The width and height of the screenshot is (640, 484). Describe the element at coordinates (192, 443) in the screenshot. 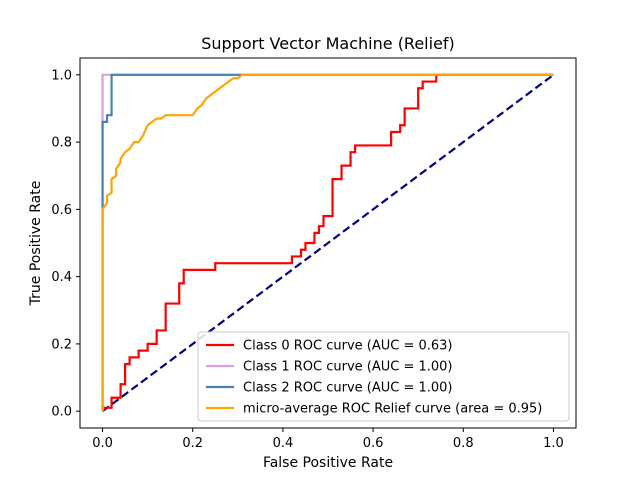

I see `x-tick-label: 0.2` at that location.